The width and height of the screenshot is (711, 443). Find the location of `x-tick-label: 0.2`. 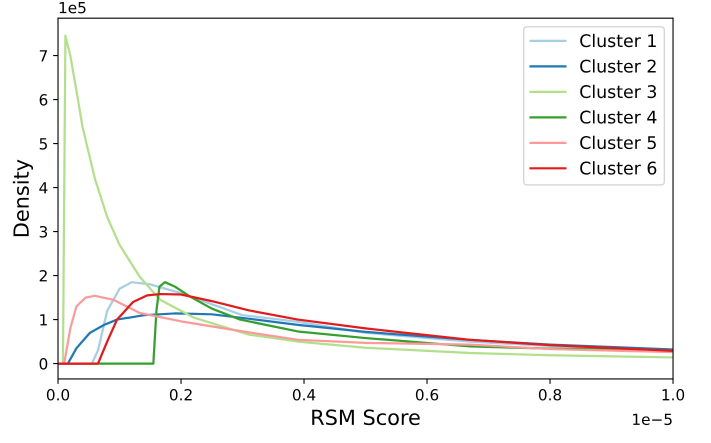

x-tick-label: 0.2 is located at coordinates (181, 394).